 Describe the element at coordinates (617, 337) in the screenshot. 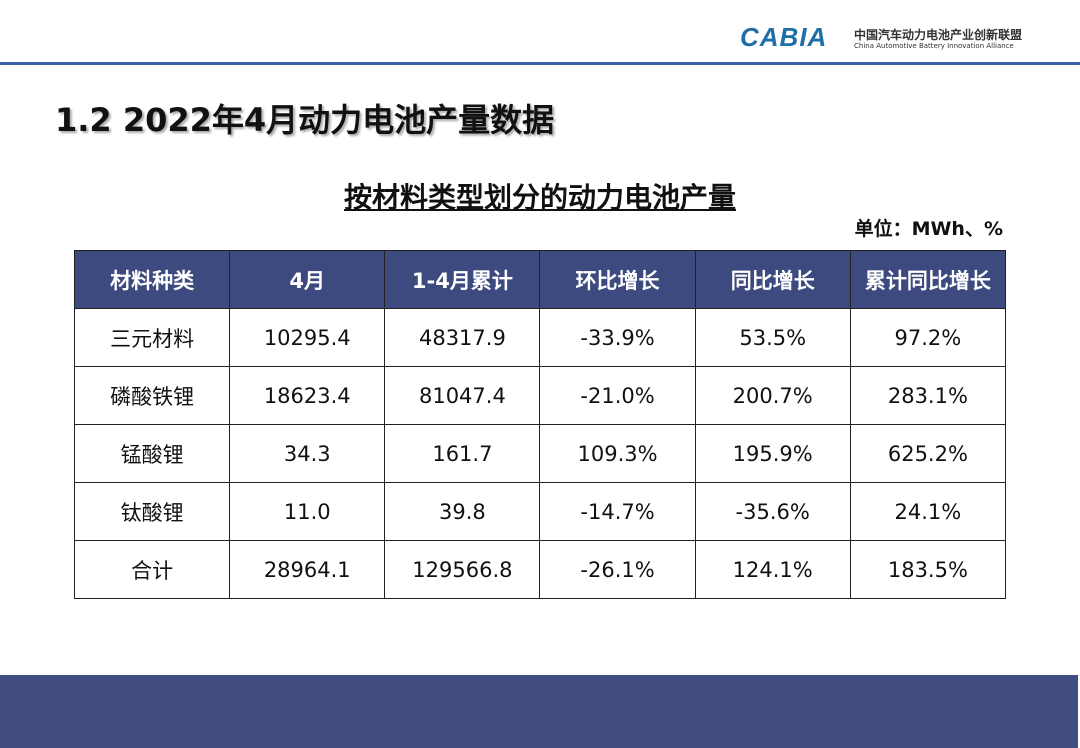

I see `table-cell: -33.9%` at that location.